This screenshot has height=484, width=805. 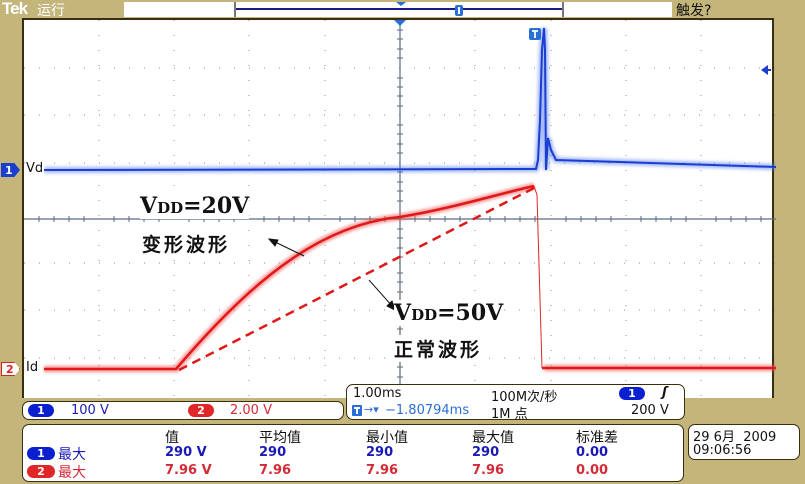 I want to click on trigger-level-arrow-icon, so click(x=766, y=70).